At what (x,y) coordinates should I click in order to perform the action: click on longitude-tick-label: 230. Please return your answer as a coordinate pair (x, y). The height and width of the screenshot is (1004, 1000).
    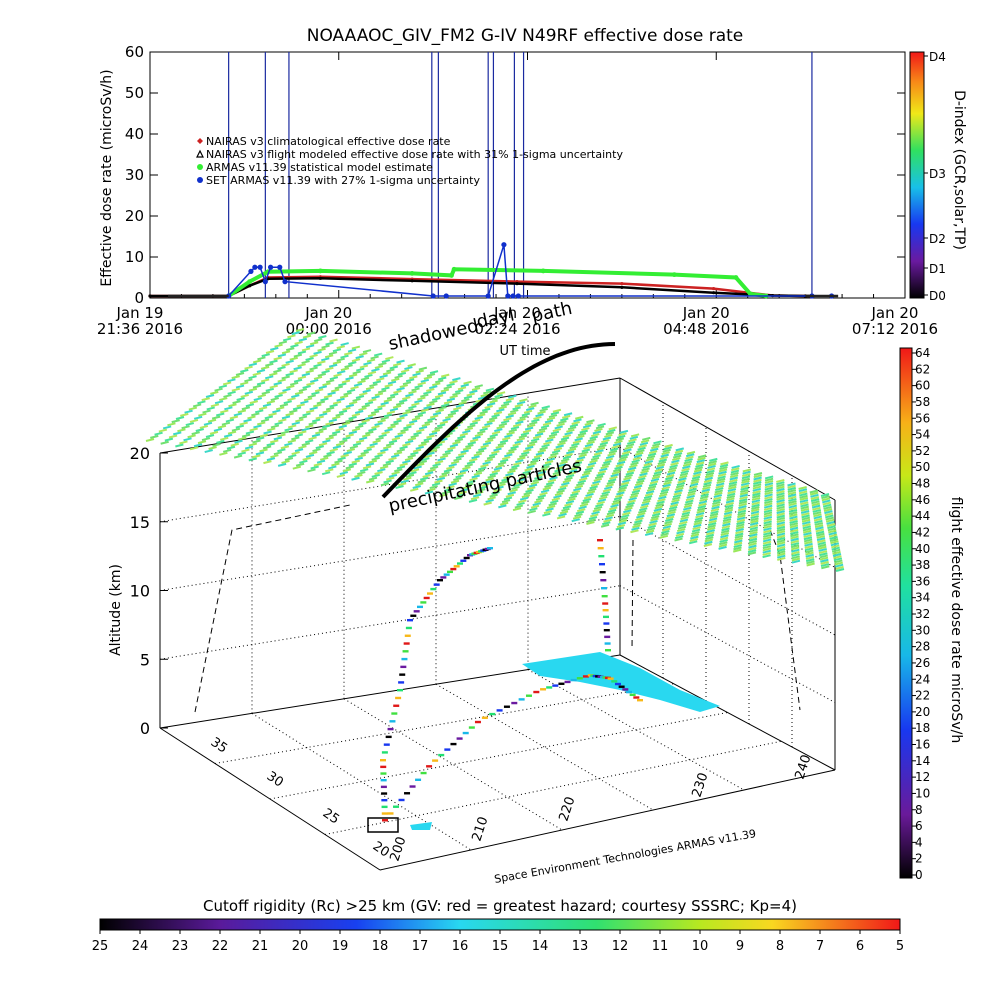
    Looking at the image, I should click on (701, 785).